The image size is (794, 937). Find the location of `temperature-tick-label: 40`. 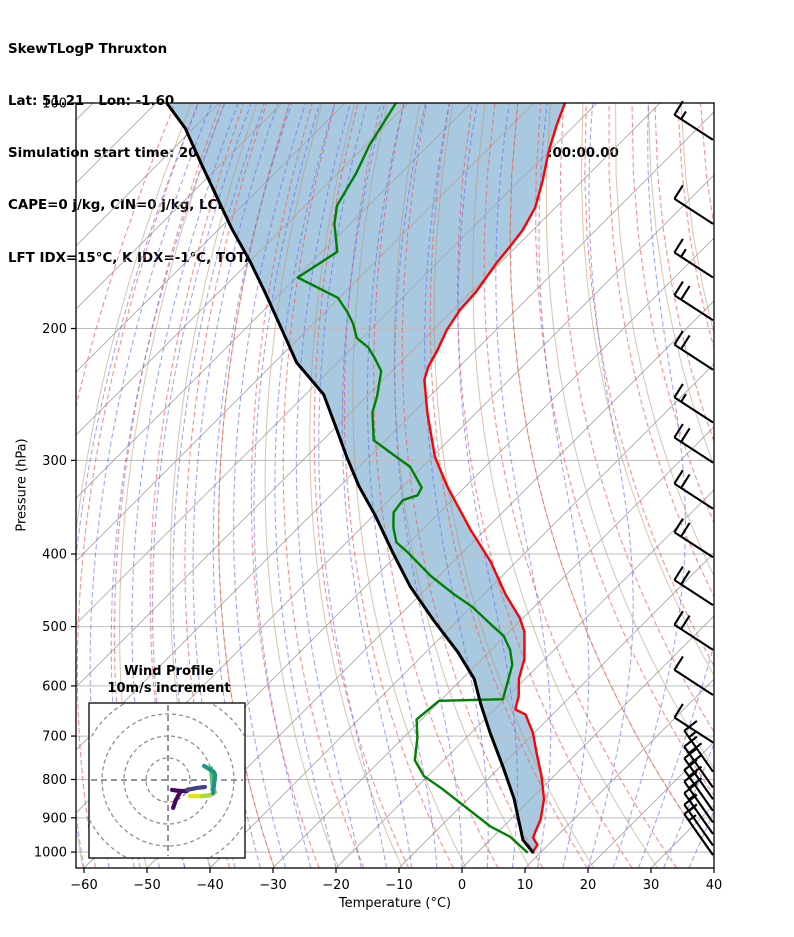

temperature-tick-label: 40 is located at coordinates (714, 885).